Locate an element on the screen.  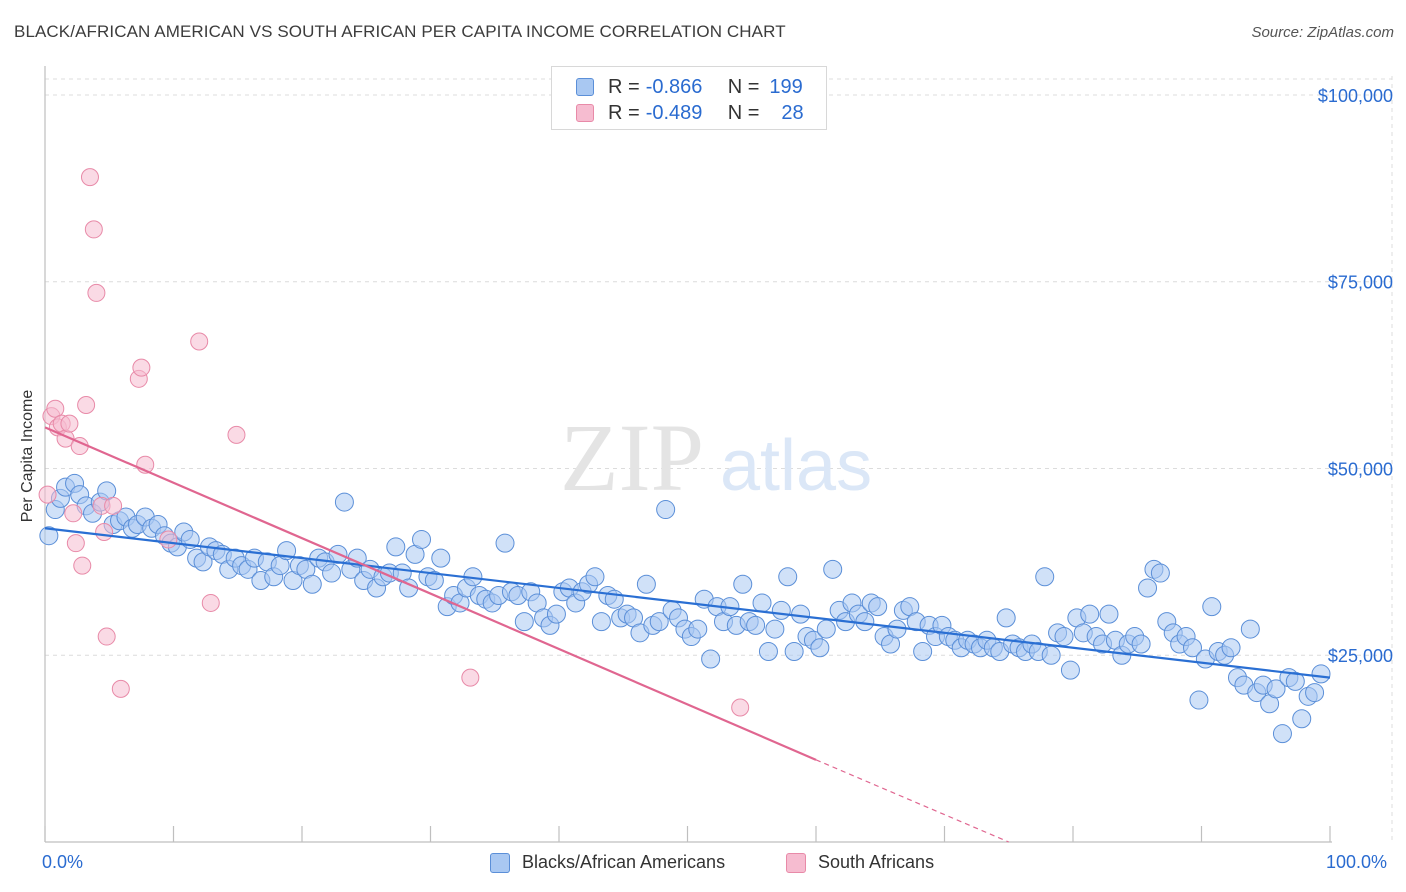
legend-swatch-pink is located at coordinates (585, 113).